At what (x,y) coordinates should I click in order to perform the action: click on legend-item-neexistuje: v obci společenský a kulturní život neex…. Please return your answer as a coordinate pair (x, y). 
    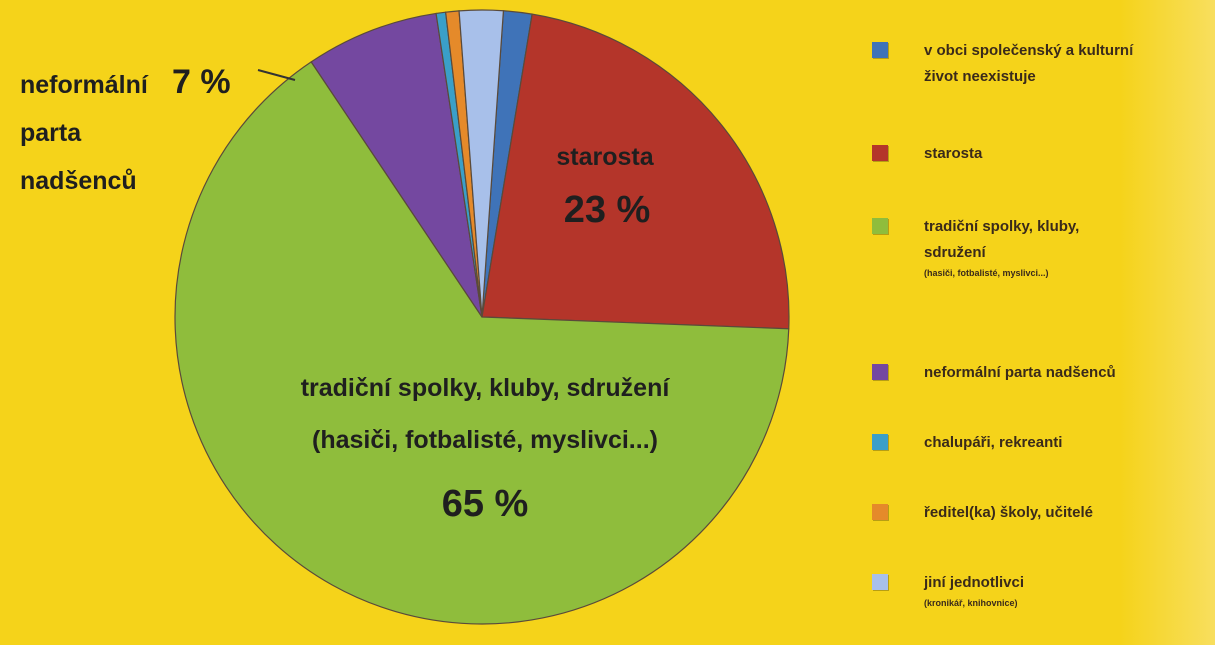
    Looking at the image, I should click on (1039, 64).